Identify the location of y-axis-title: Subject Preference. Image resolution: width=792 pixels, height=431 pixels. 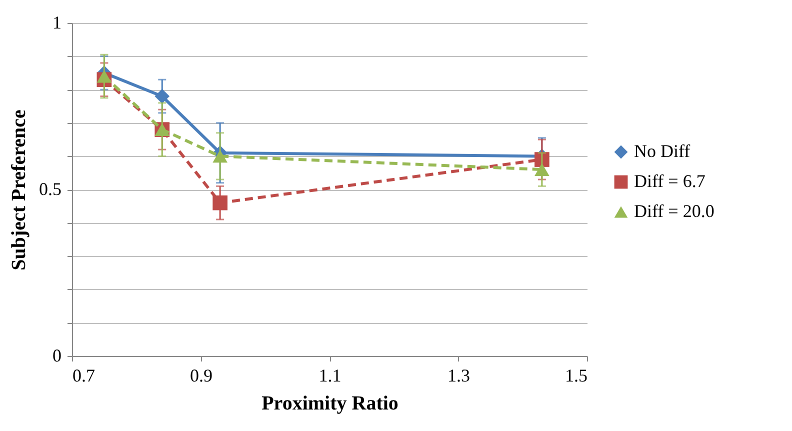
(19, 189).